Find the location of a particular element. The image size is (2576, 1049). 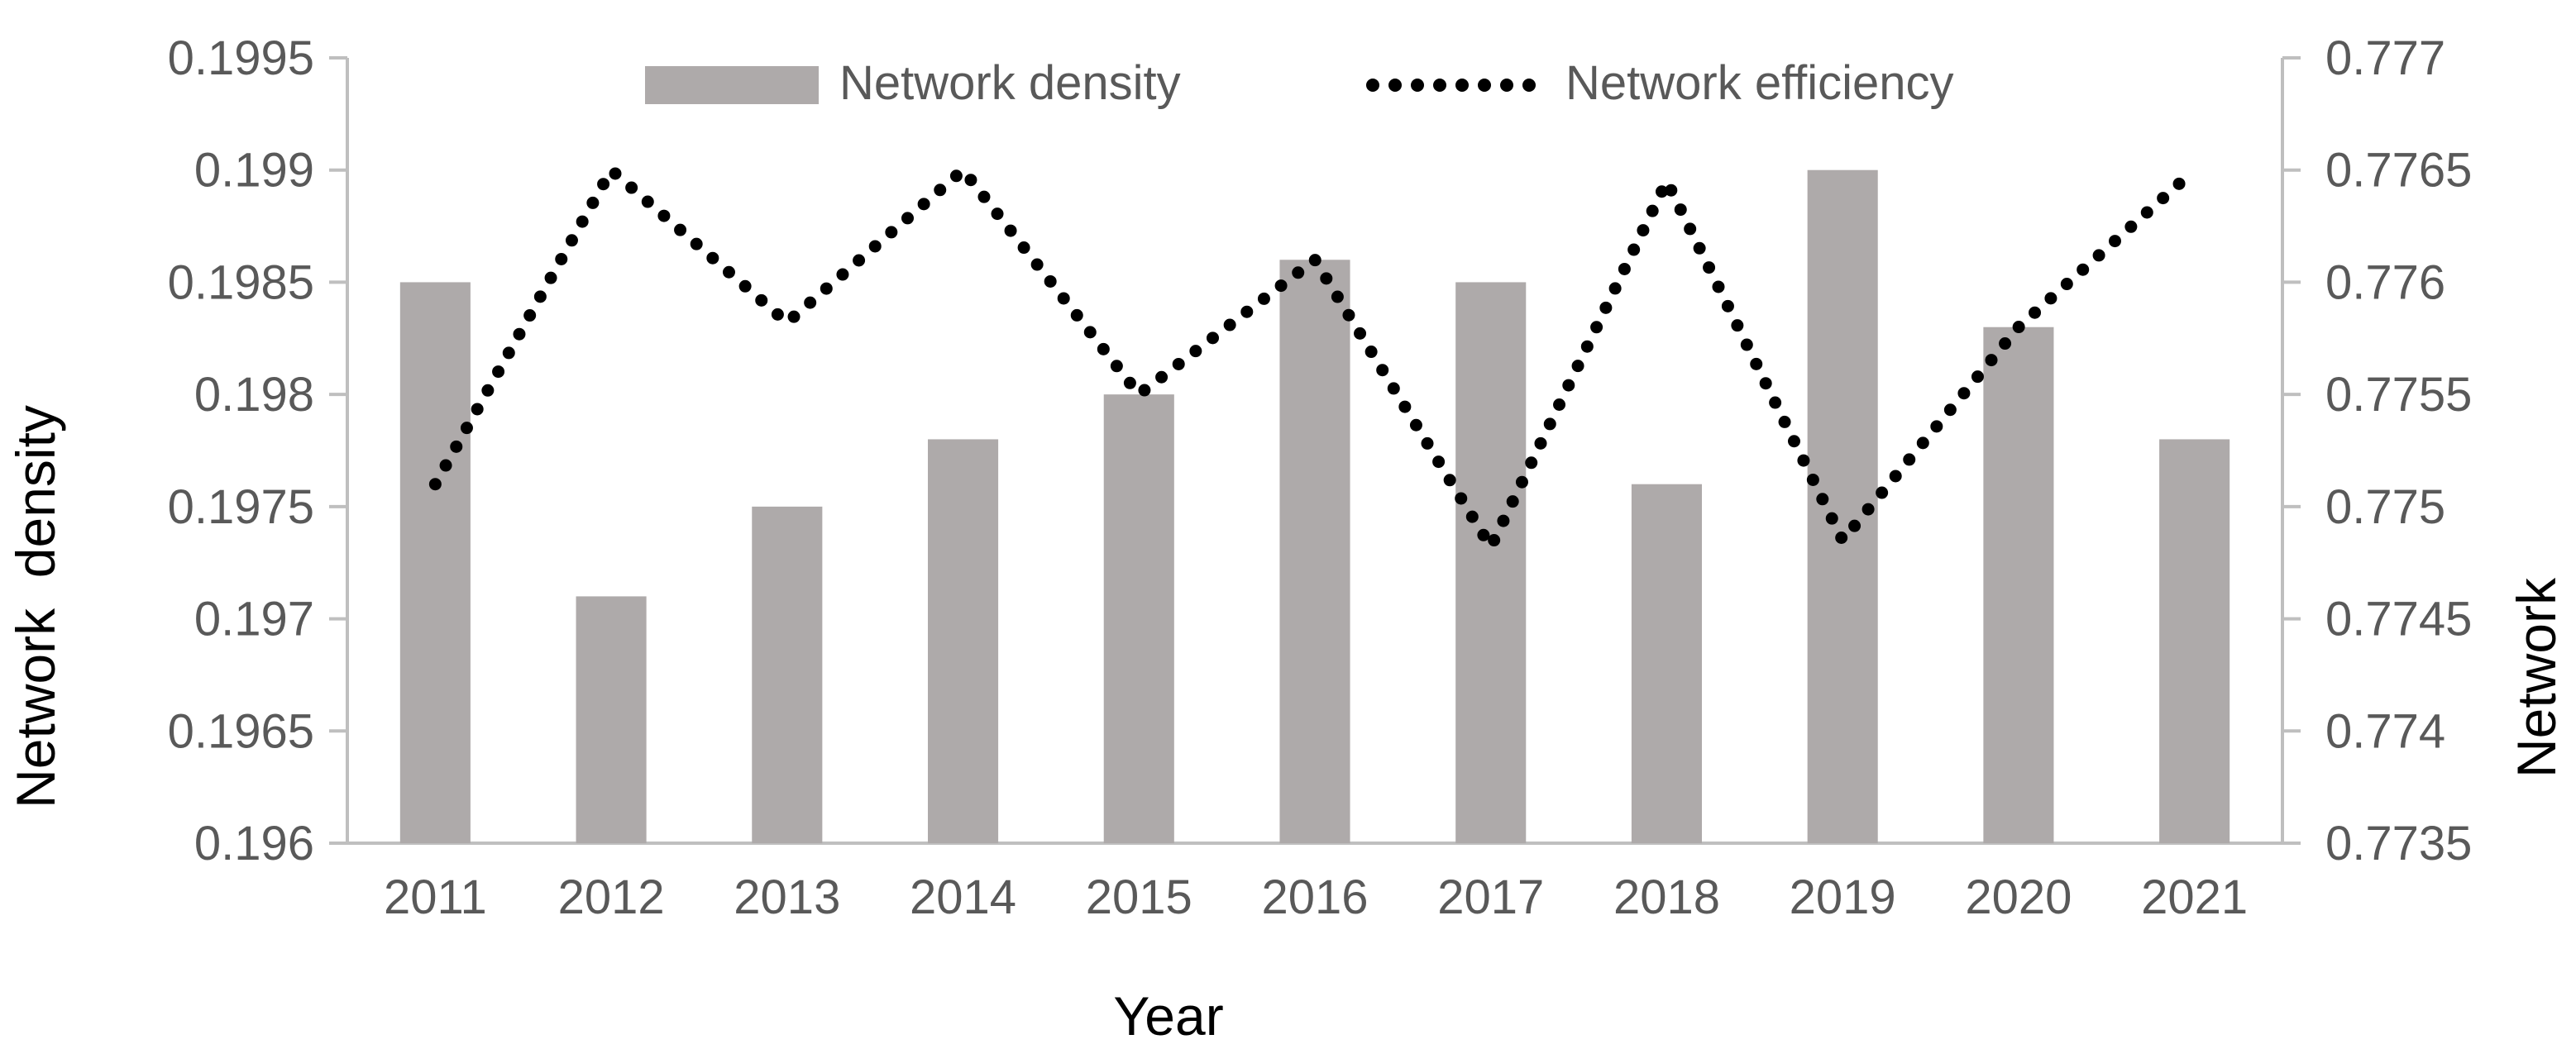

x-tick-label: 2013 is located at coordinates (787, 897).